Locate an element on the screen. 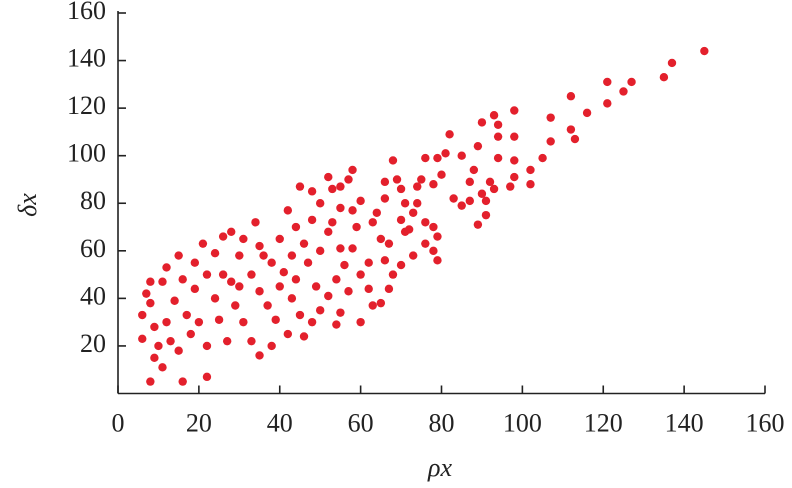 Image resolution: width=792 pixels, height=488 pixels. x-tick-label: 80 is located at coordinates (442, 422).